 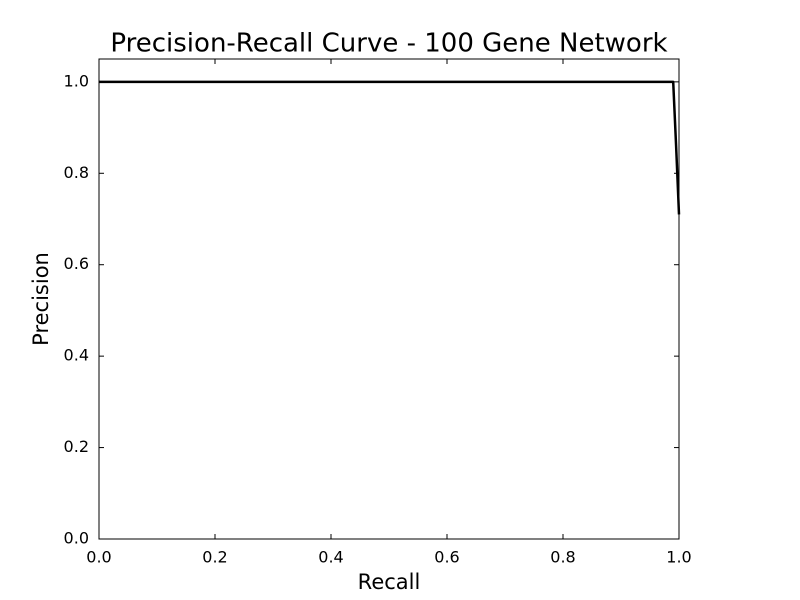 I want to click on y-tick-label: 0.2, so click(x=76, y=446).